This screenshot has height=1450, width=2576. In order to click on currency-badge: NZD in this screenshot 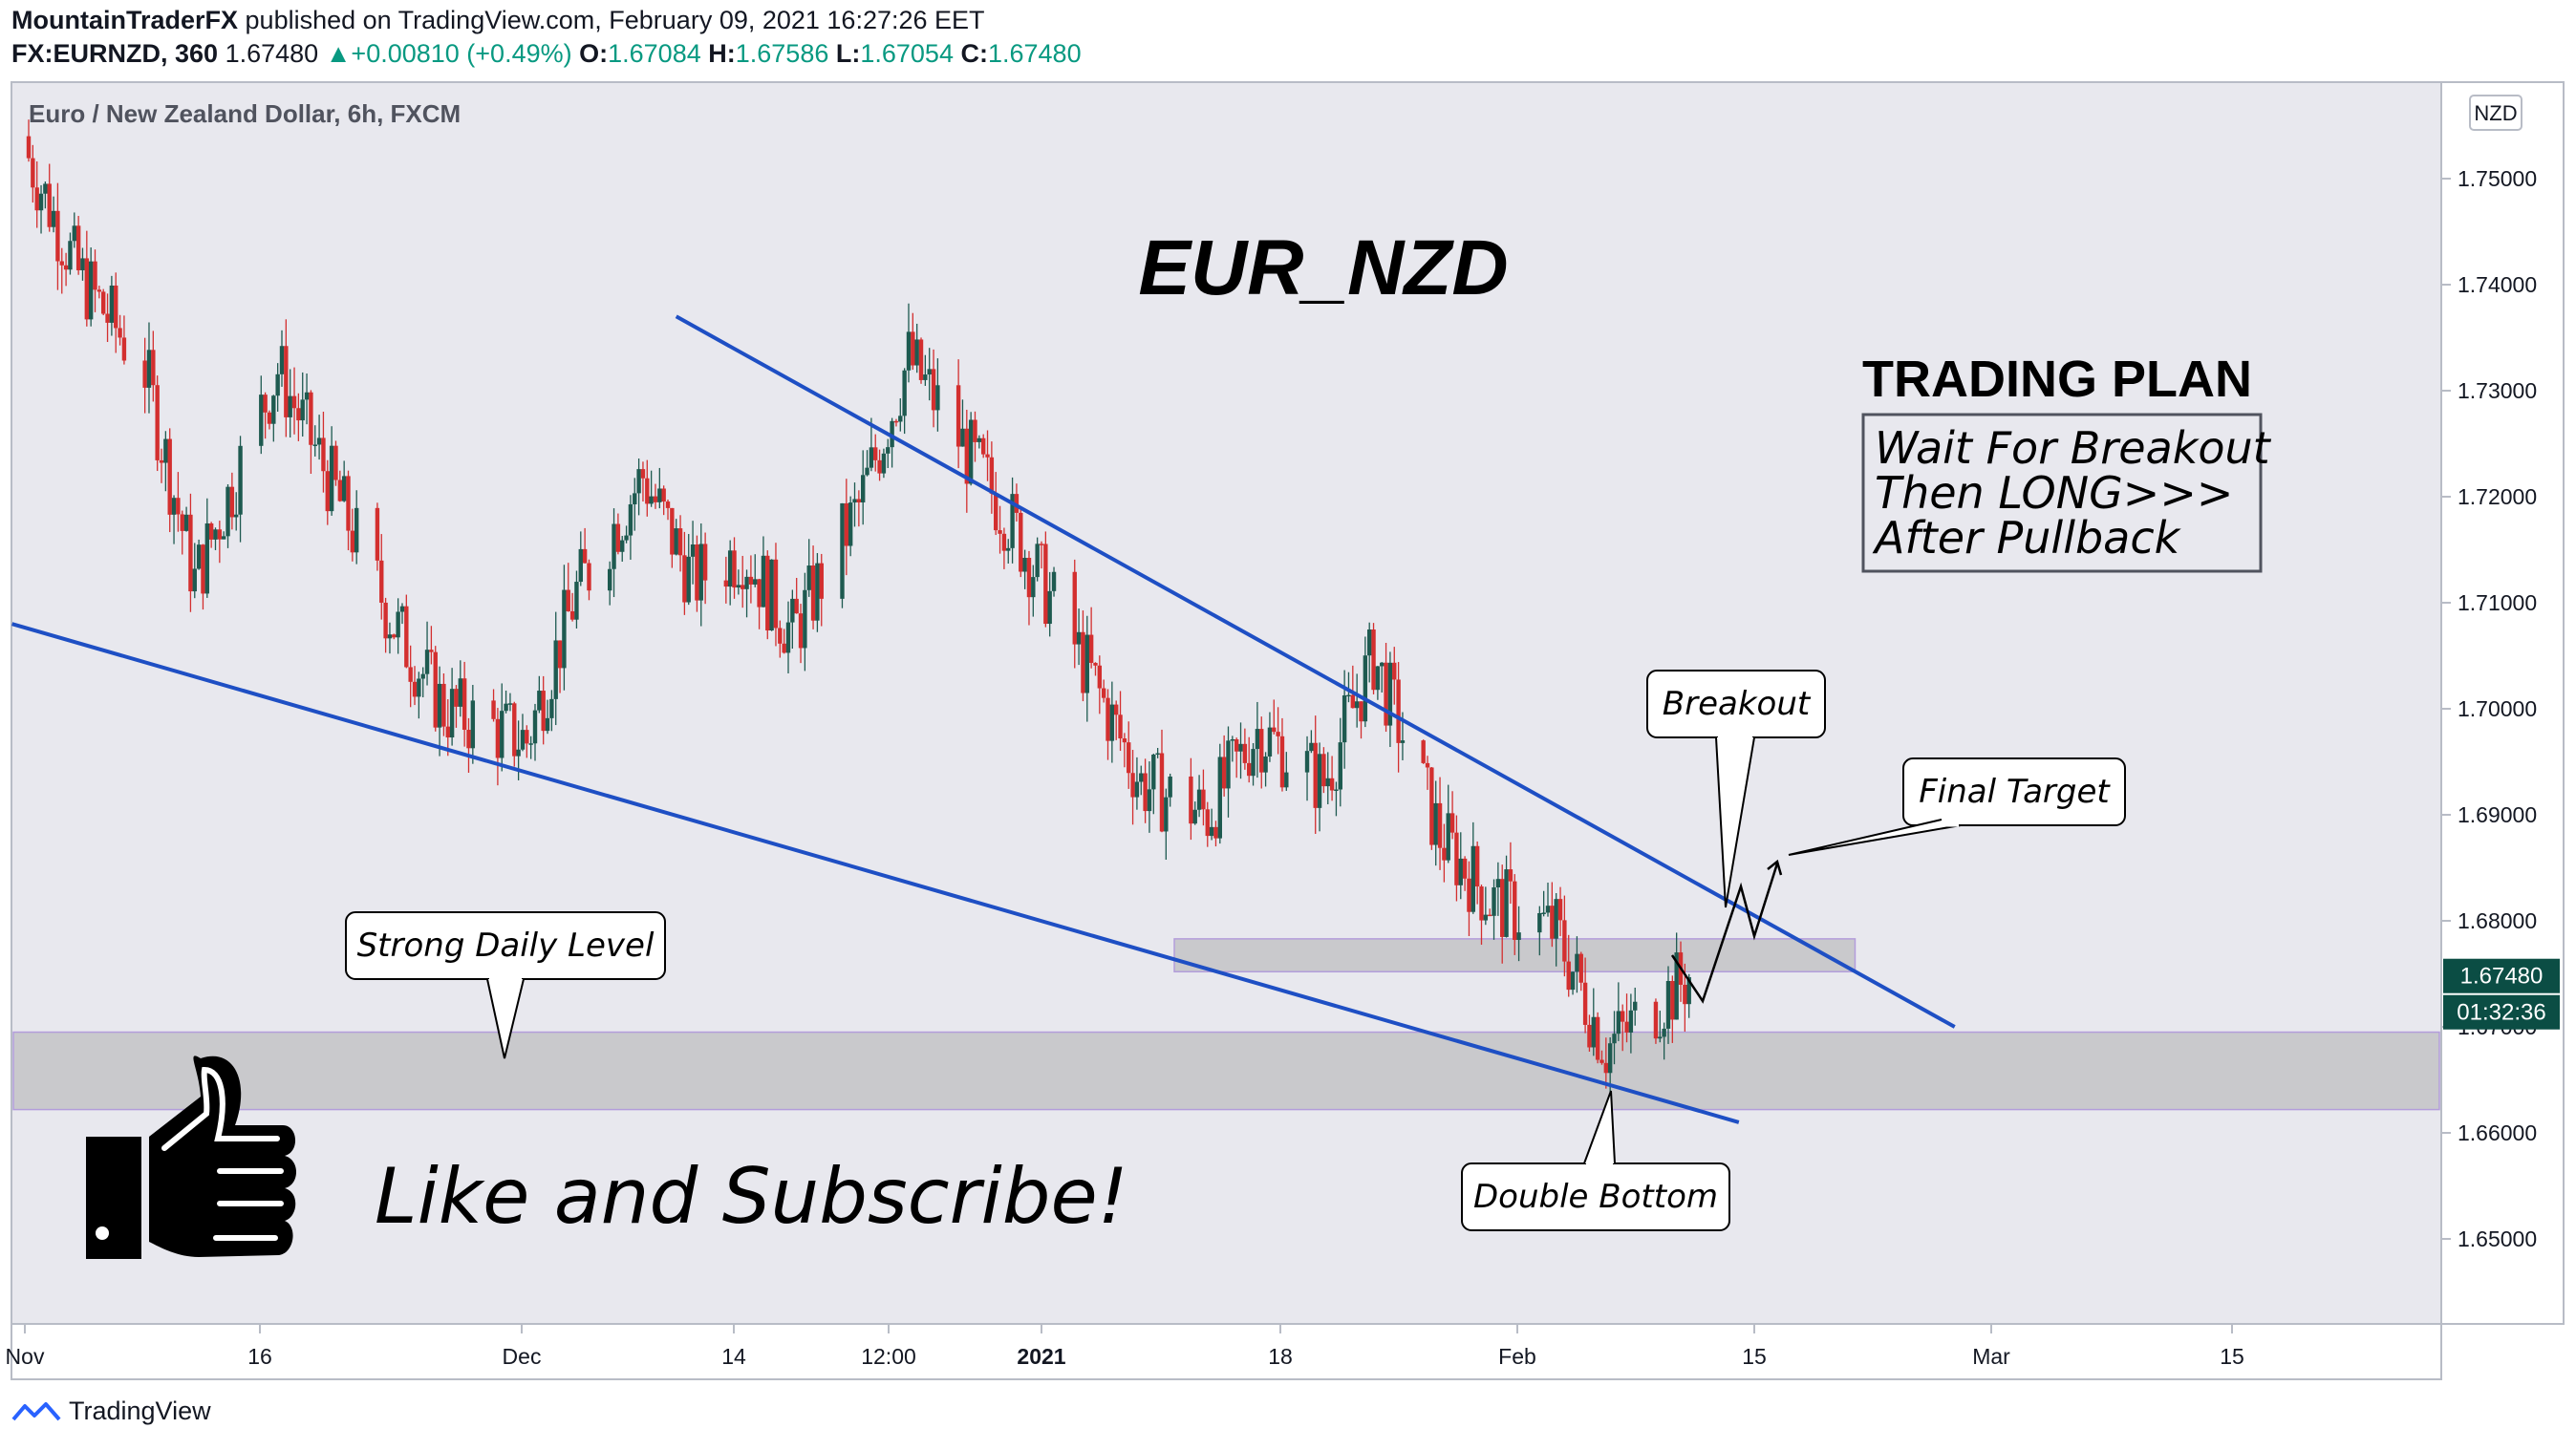, I will do `click(2495, 113)`.